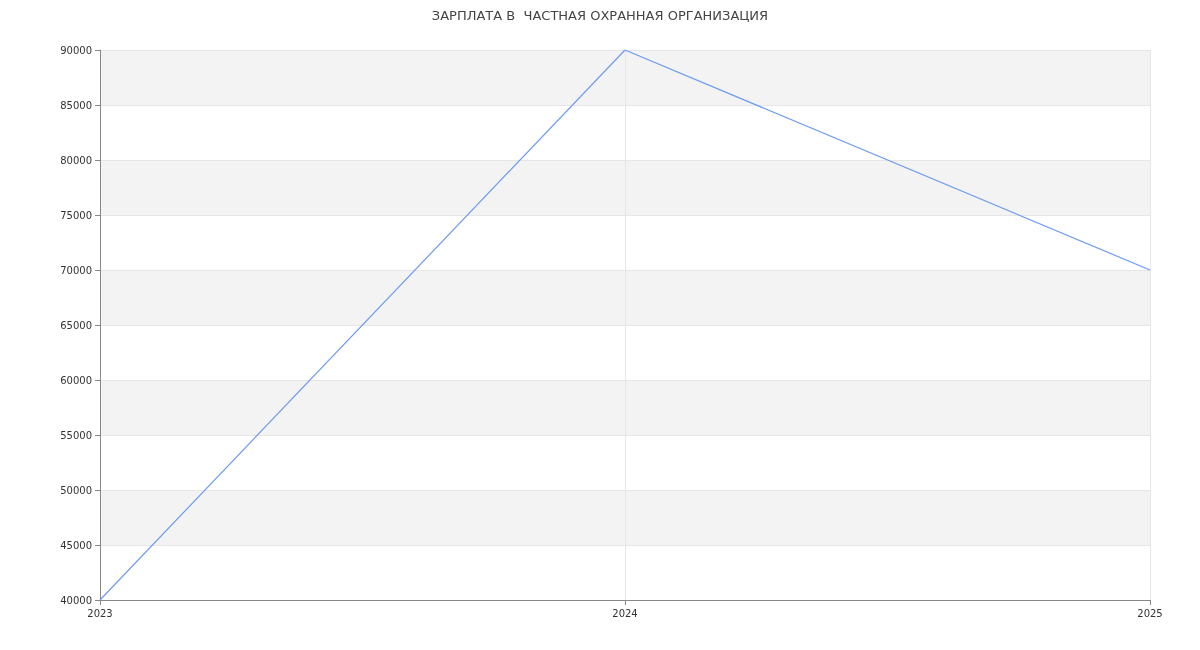 The height and width of the screenshot is (650, 1200). What do you see at coordinates (100, 613) in the screenshot?
I see `x-tick-label: 2023` at bounding box center [100, 613].